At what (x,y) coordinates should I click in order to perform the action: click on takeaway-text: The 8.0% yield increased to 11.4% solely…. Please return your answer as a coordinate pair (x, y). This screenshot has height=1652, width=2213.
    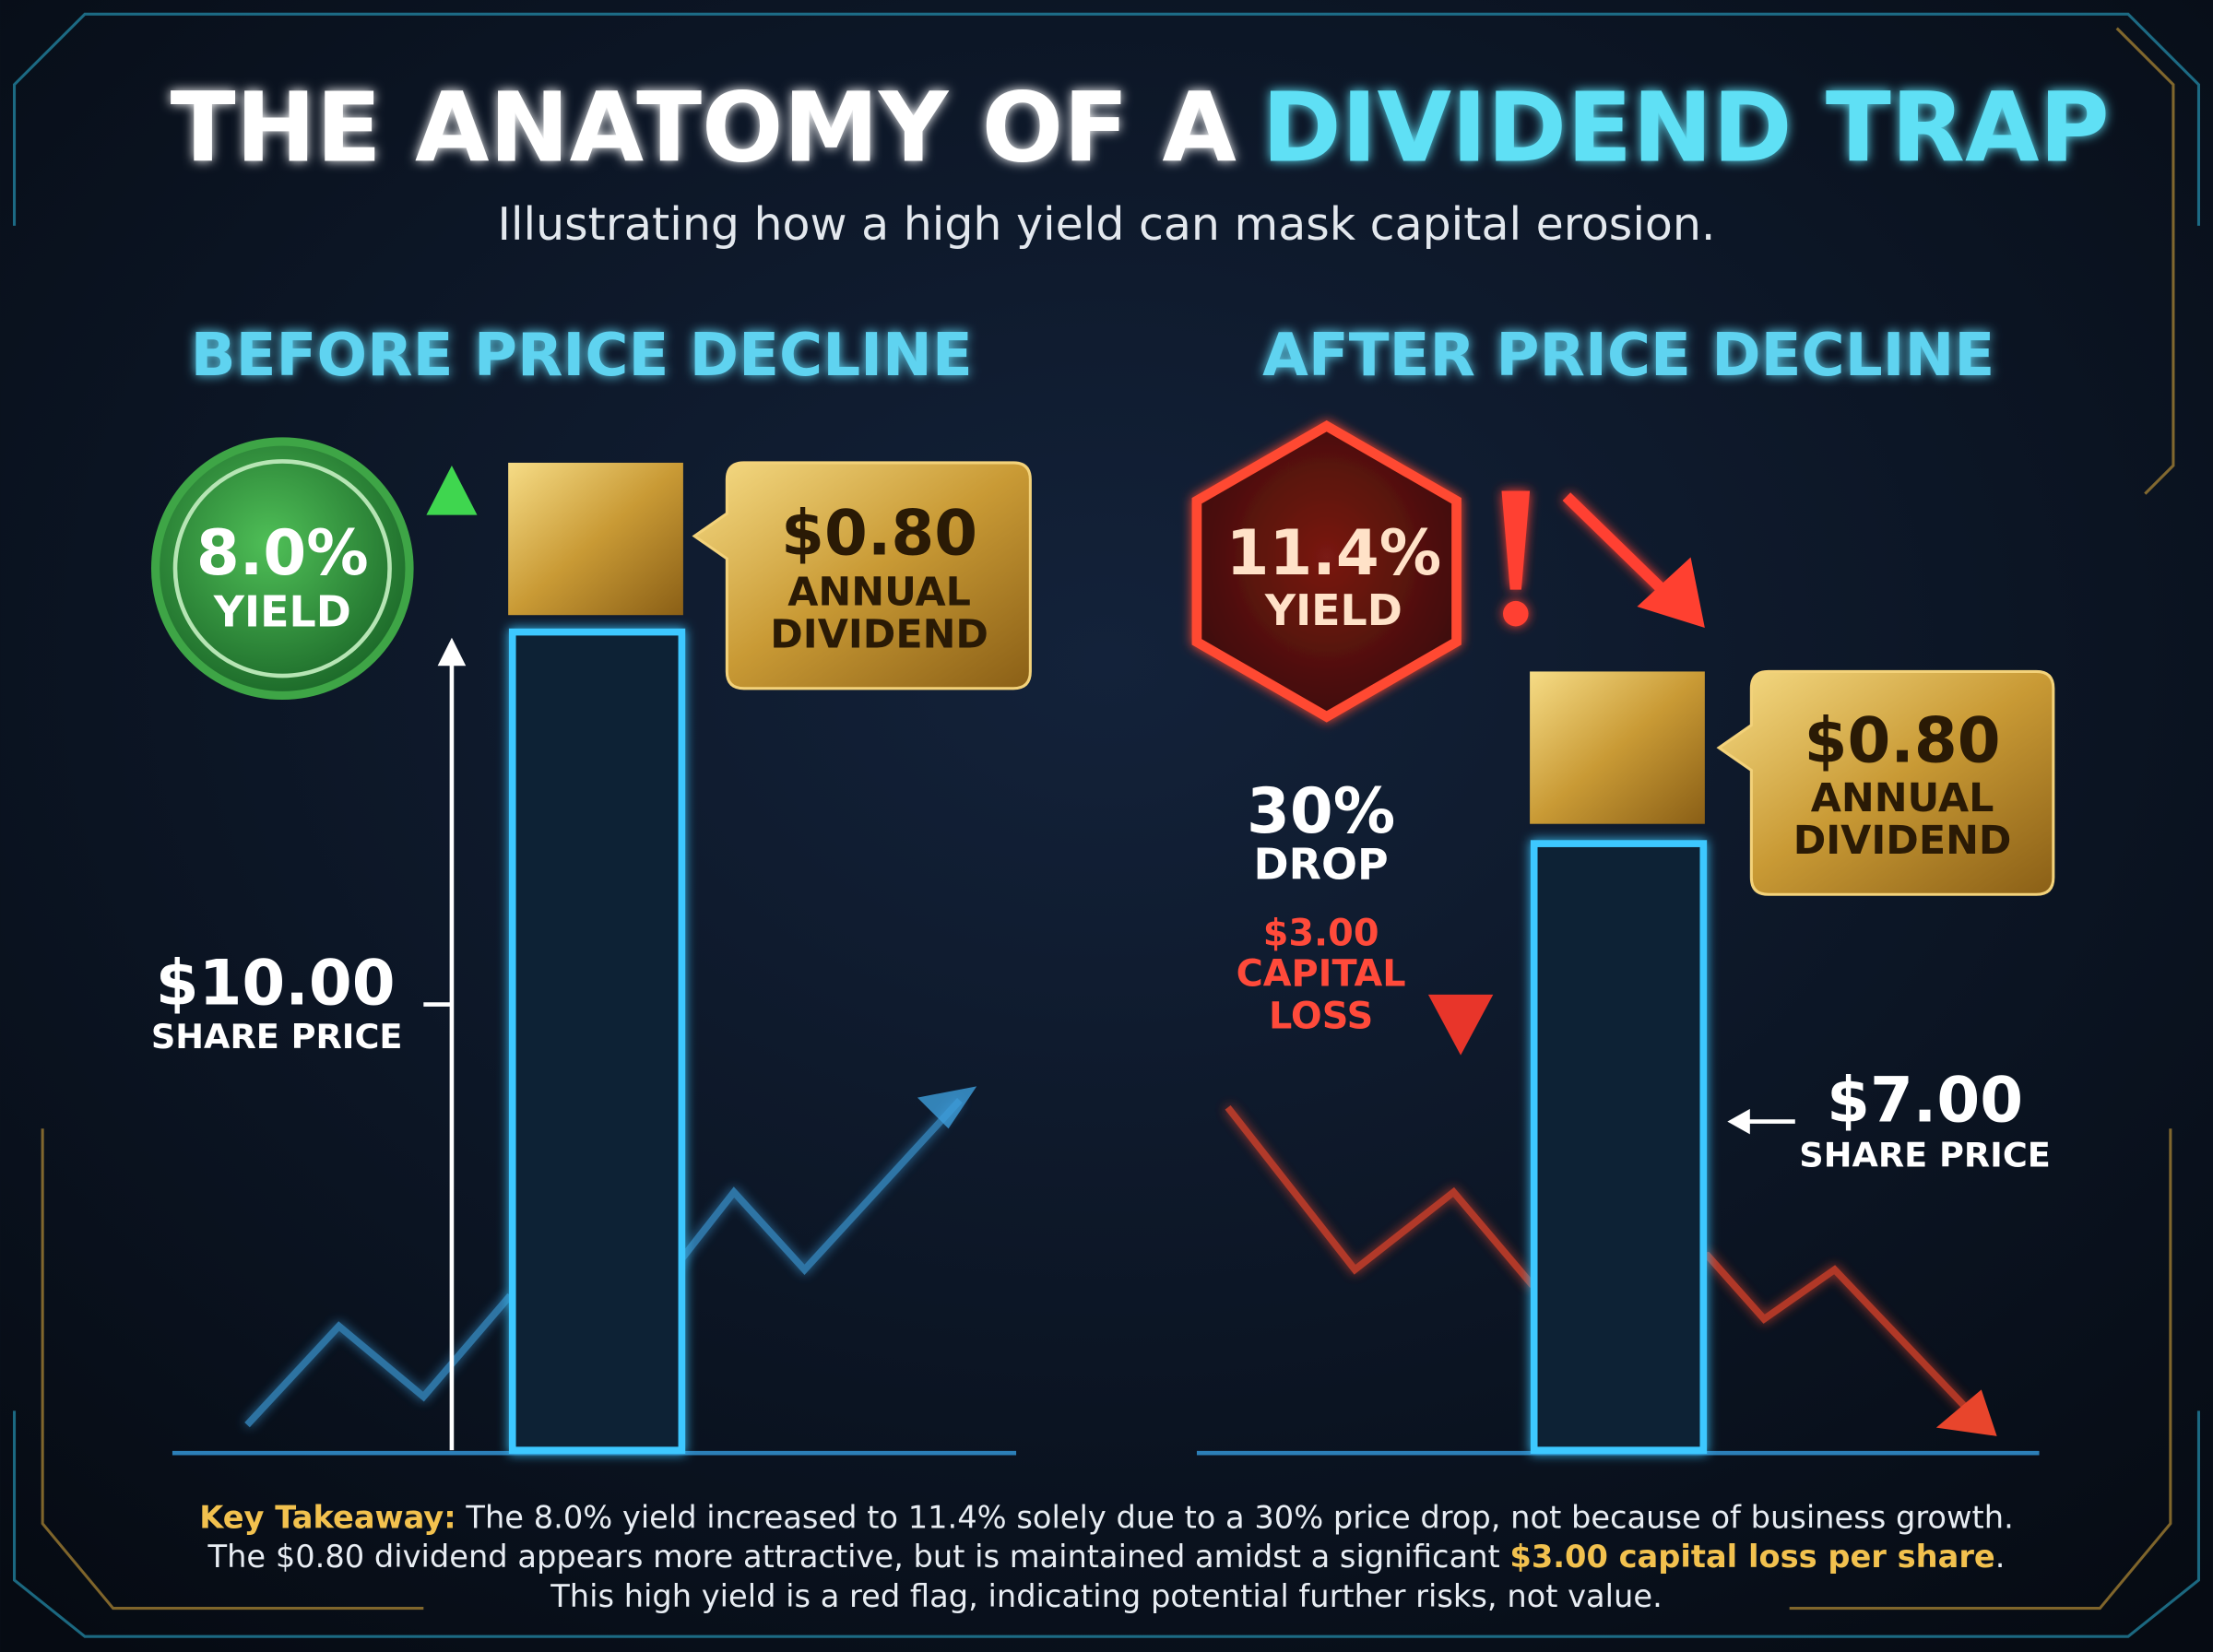
    Looking at the image, I should click on (1235, 1517).